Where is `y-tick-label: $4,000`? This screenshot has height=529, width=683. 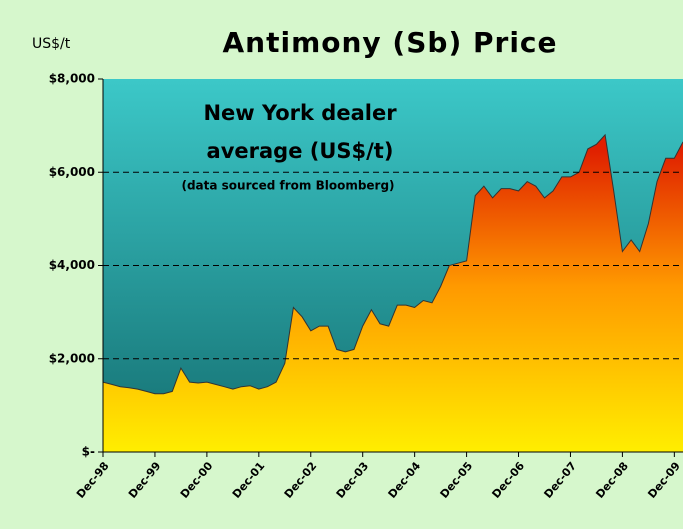
y-tick-label: $4,000 is located at coordinates (72, 265).